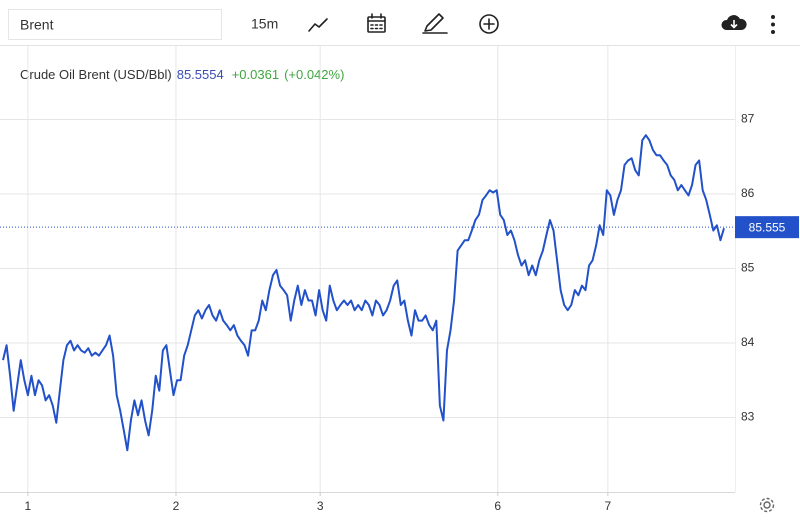 This screenshot has height=523, width=800. I want to click on y-tick-label: 85, so click(748, 268).